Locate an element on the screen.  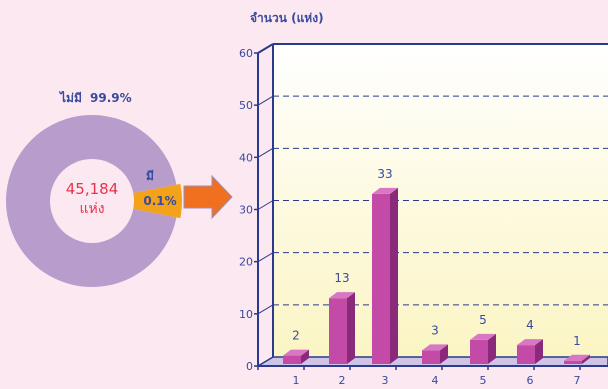
x-tick-labels: 1 2 3 4 5 6 7 is located at coordinates (437, 380).